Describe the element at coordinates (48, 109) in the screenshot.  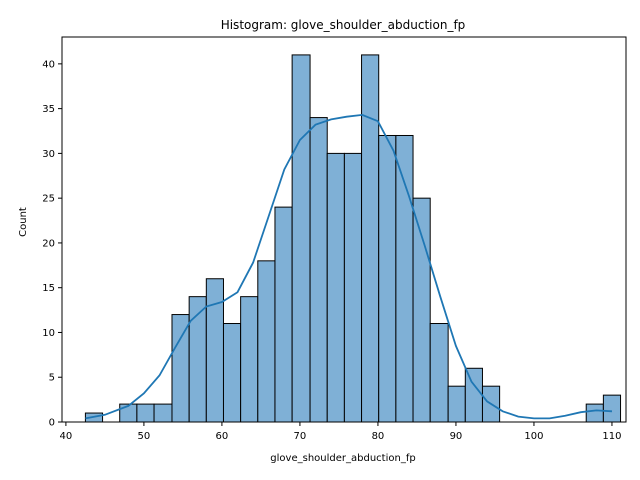
I see `y-tick-label: 35` at that location.